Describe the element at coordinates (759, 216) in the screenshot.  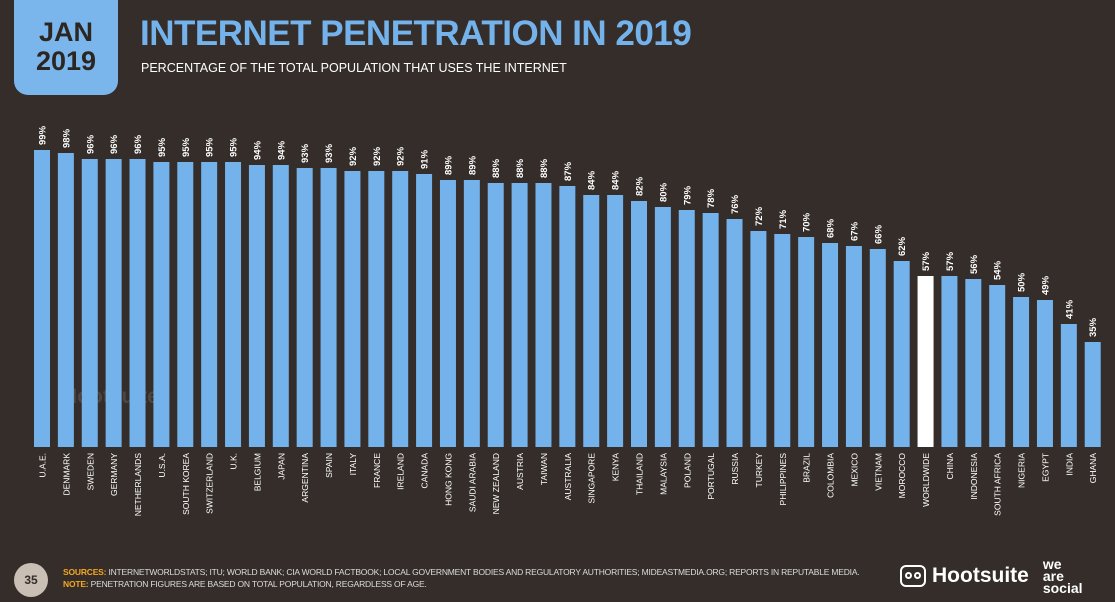
I see `value-label: 72%` at that location.